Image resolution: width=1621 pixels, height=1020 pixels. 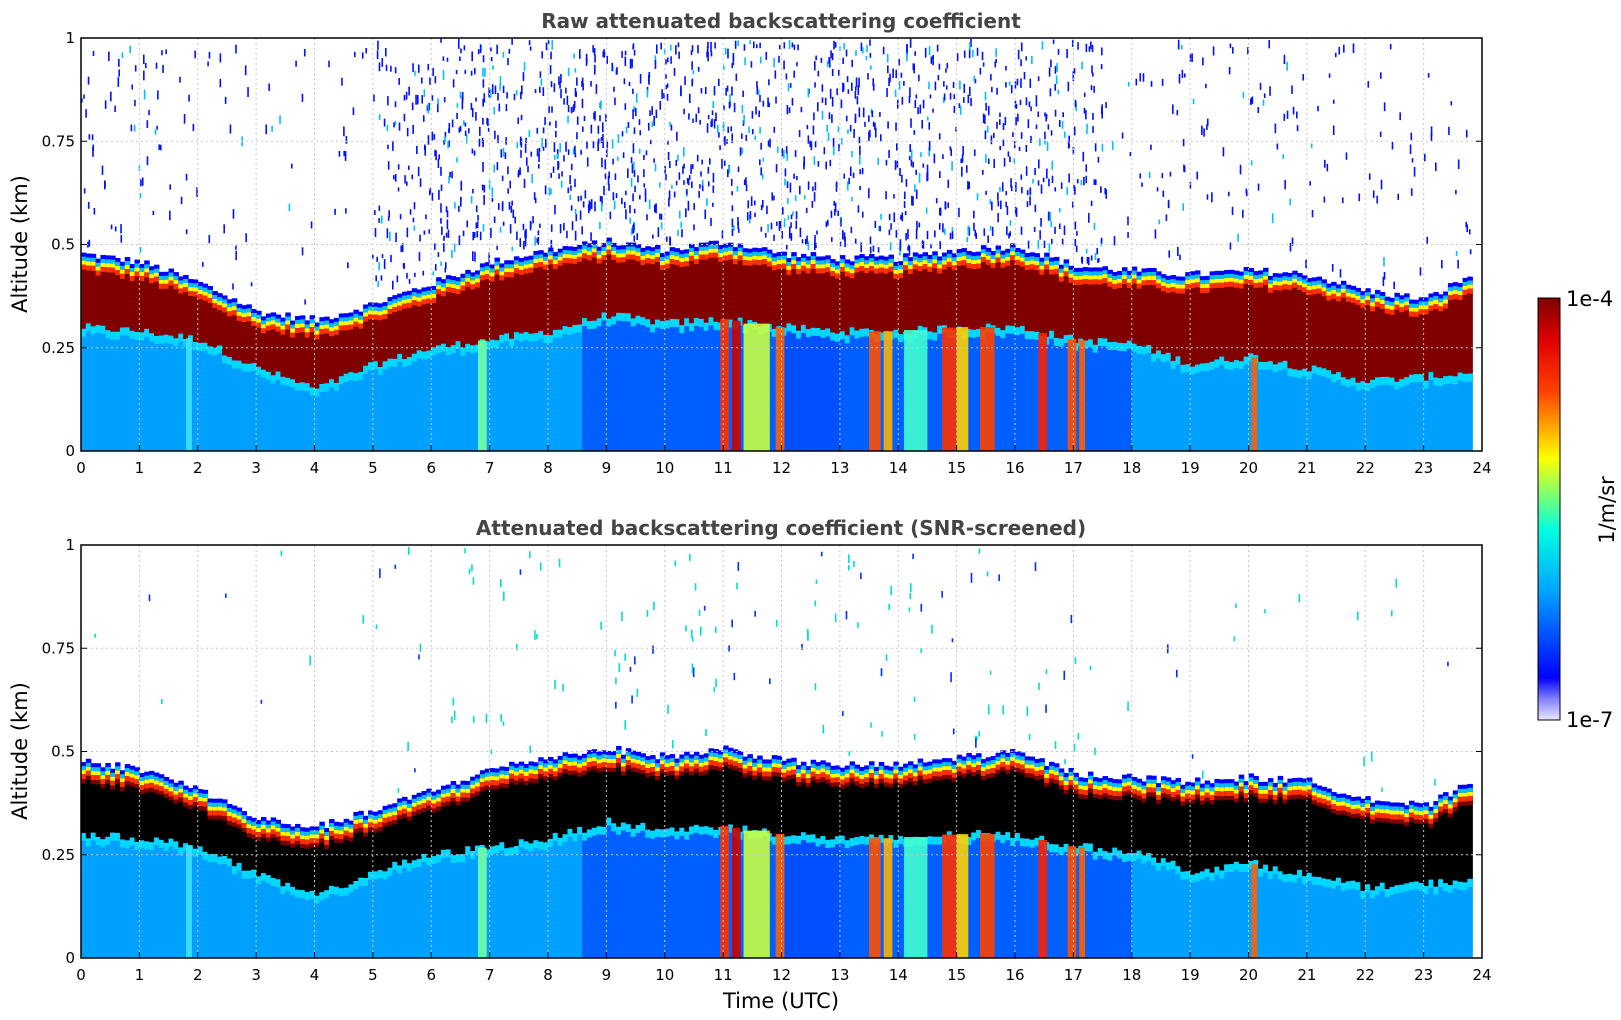 What do you see at coordinates (1578, 509) in the screenshot?
I see `colorbar: 1e-4 1e-7 1/m/sr` at bounding box center [1578, 509].